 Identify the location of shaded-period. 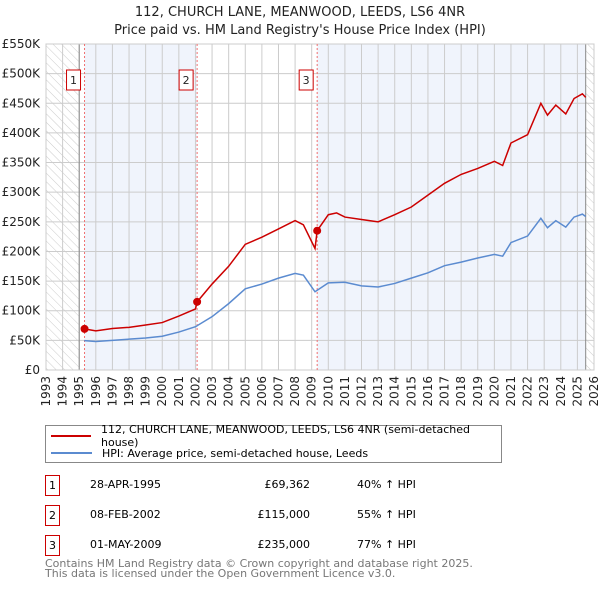
(141, 207).